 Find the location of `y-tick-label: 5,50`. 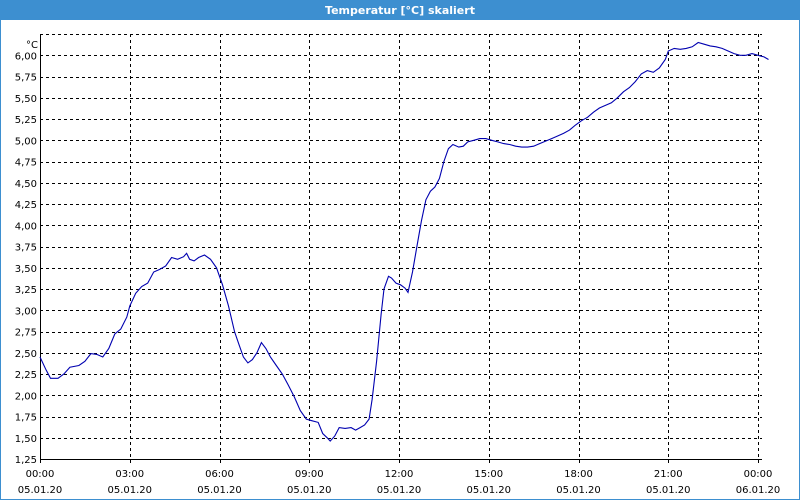

y-tick-label: 5,50 is located at coordinates (26, 99).